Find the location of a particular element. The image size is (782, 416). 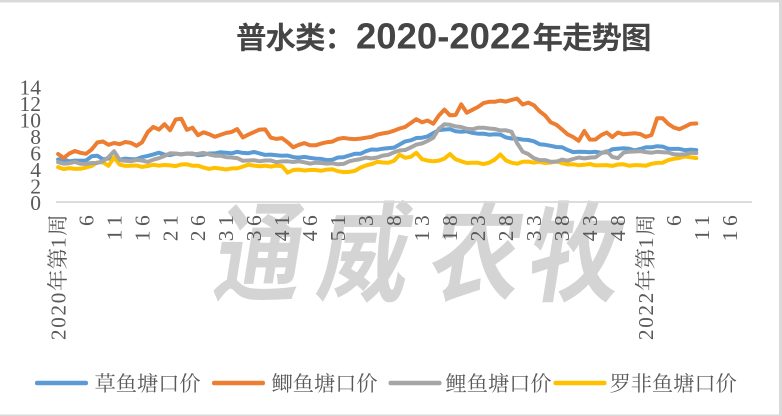

svg-text: 4 is located at coordinates (35, 170).